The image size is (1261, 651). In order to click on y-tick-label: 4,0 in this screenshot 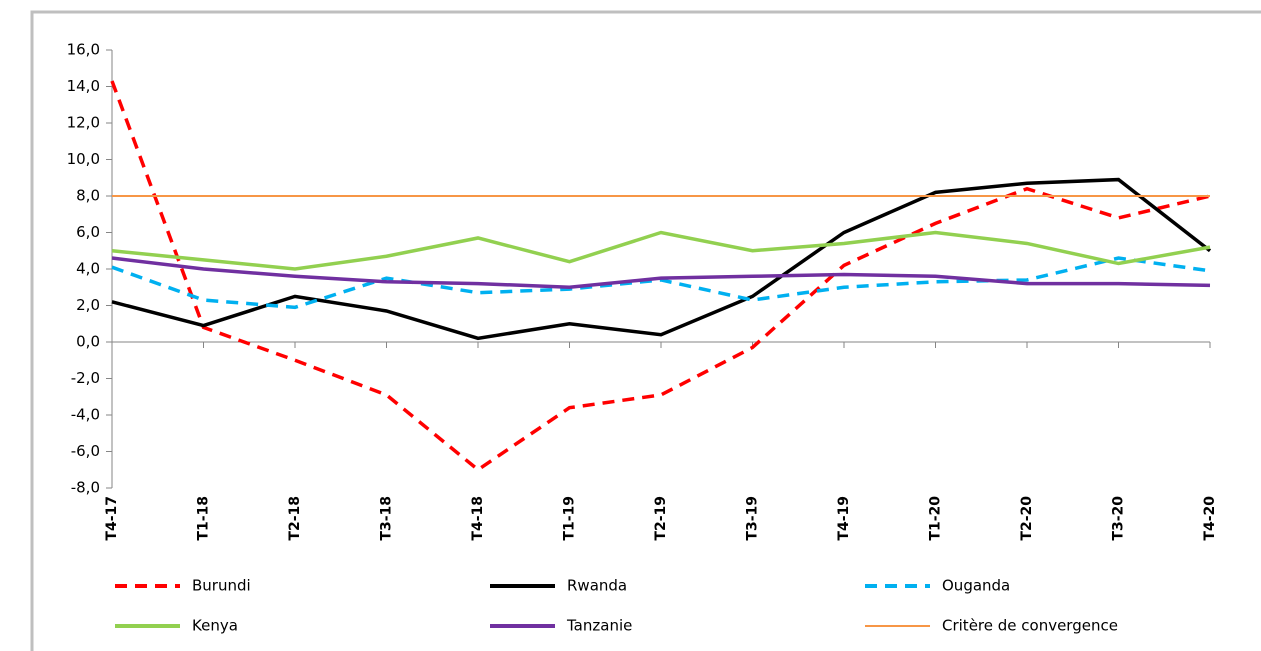, I will do `click(88, 269)`.